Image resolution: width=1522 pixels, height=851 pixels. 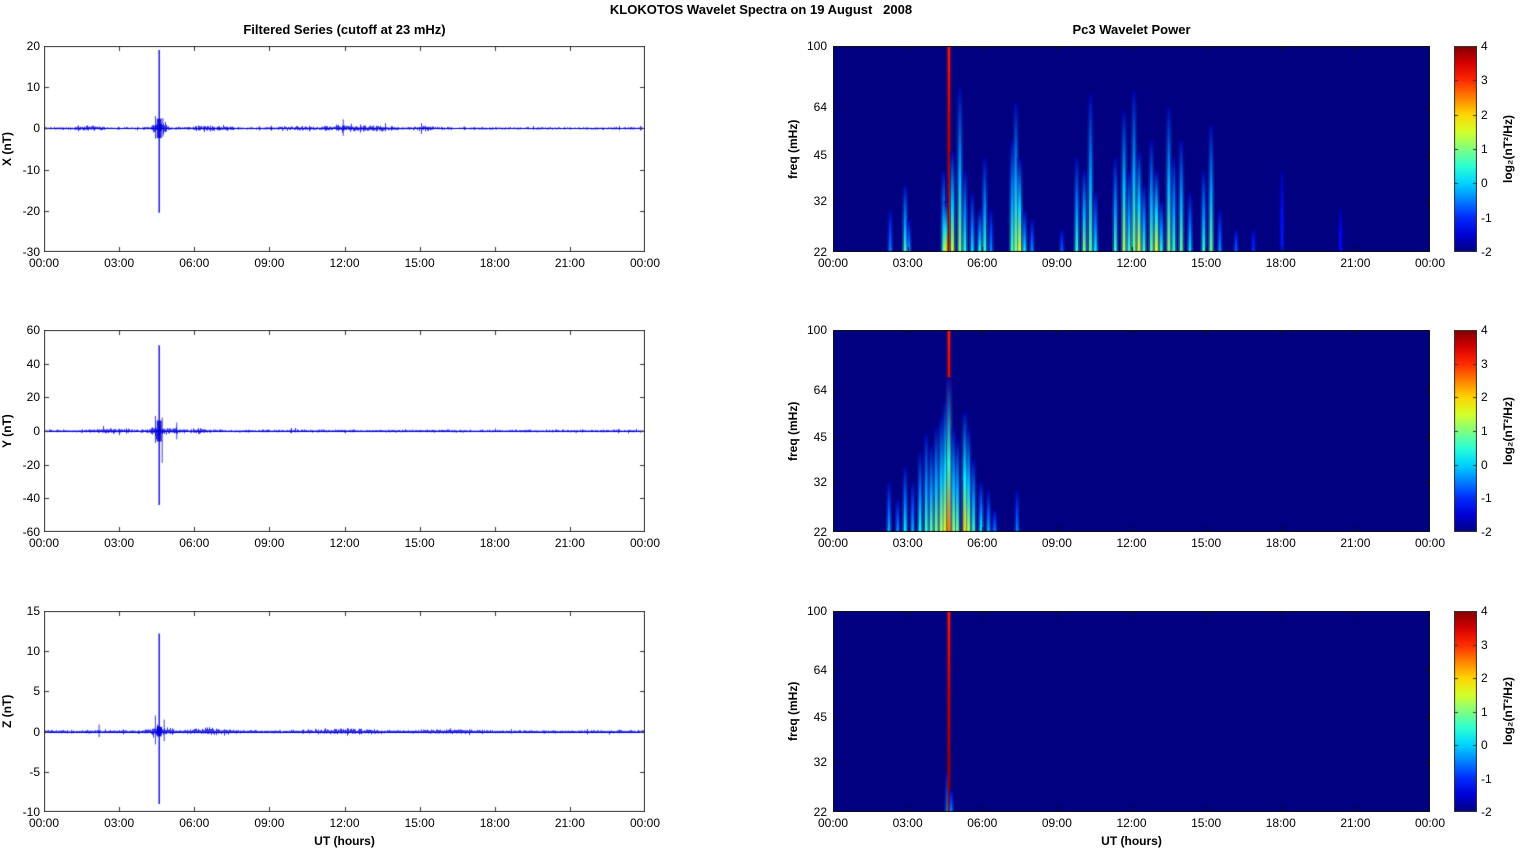 What do you see at coordinates (793, 711) in the screenshot?
I see `freq-axis-label-z: freq (mHz)` at bounding box center [793, 711].